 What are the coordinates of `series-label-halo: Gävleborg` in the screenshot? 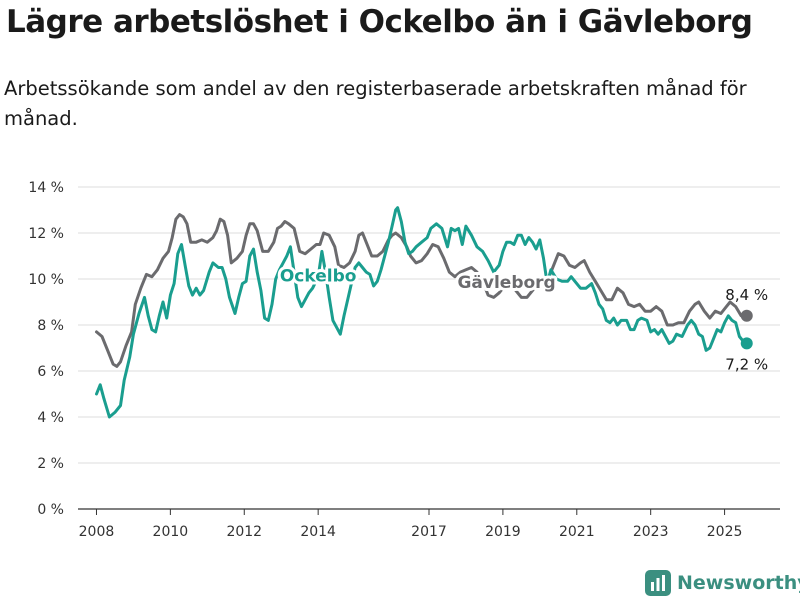 It's located at (506, 283).